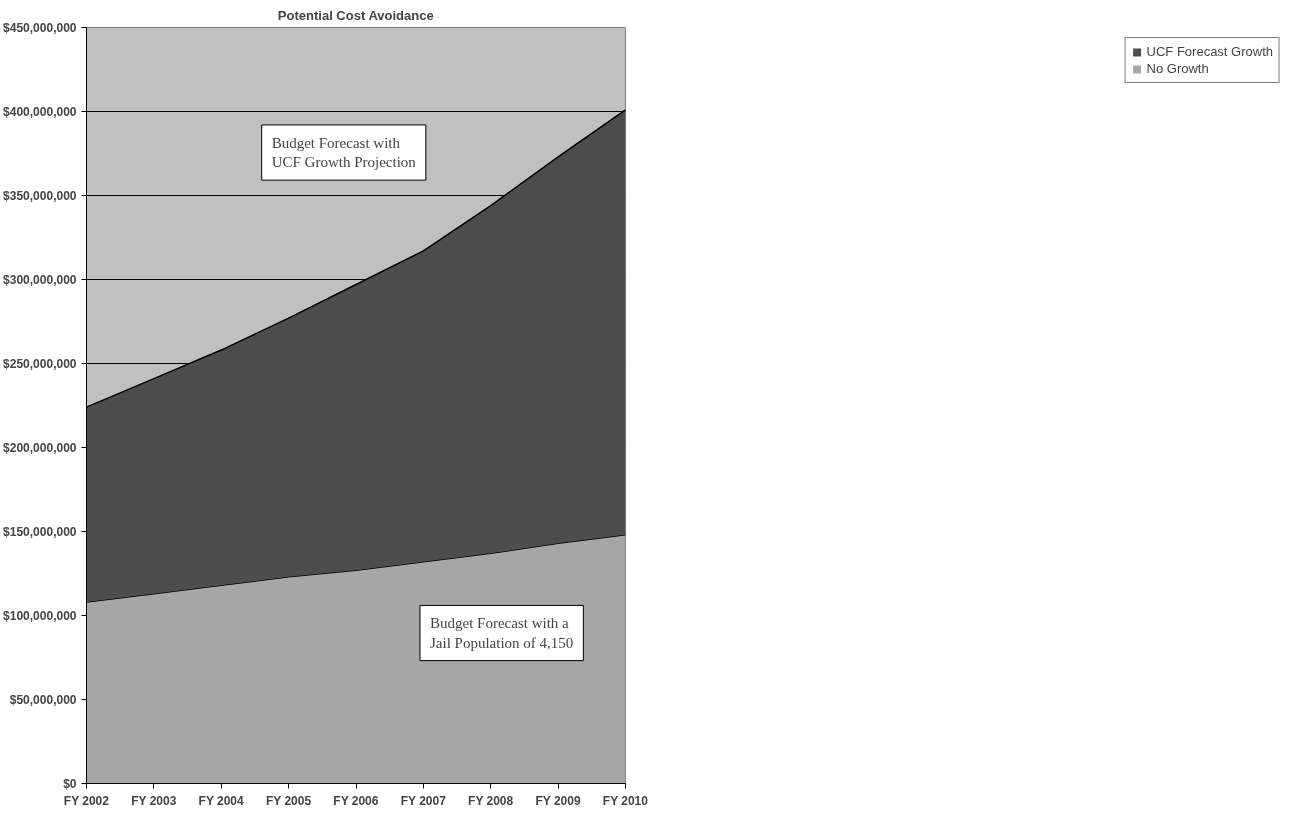 This screenshot has height=819, width=1298. I want to click on x-tick-label: FY 2010, so click(625, 800).